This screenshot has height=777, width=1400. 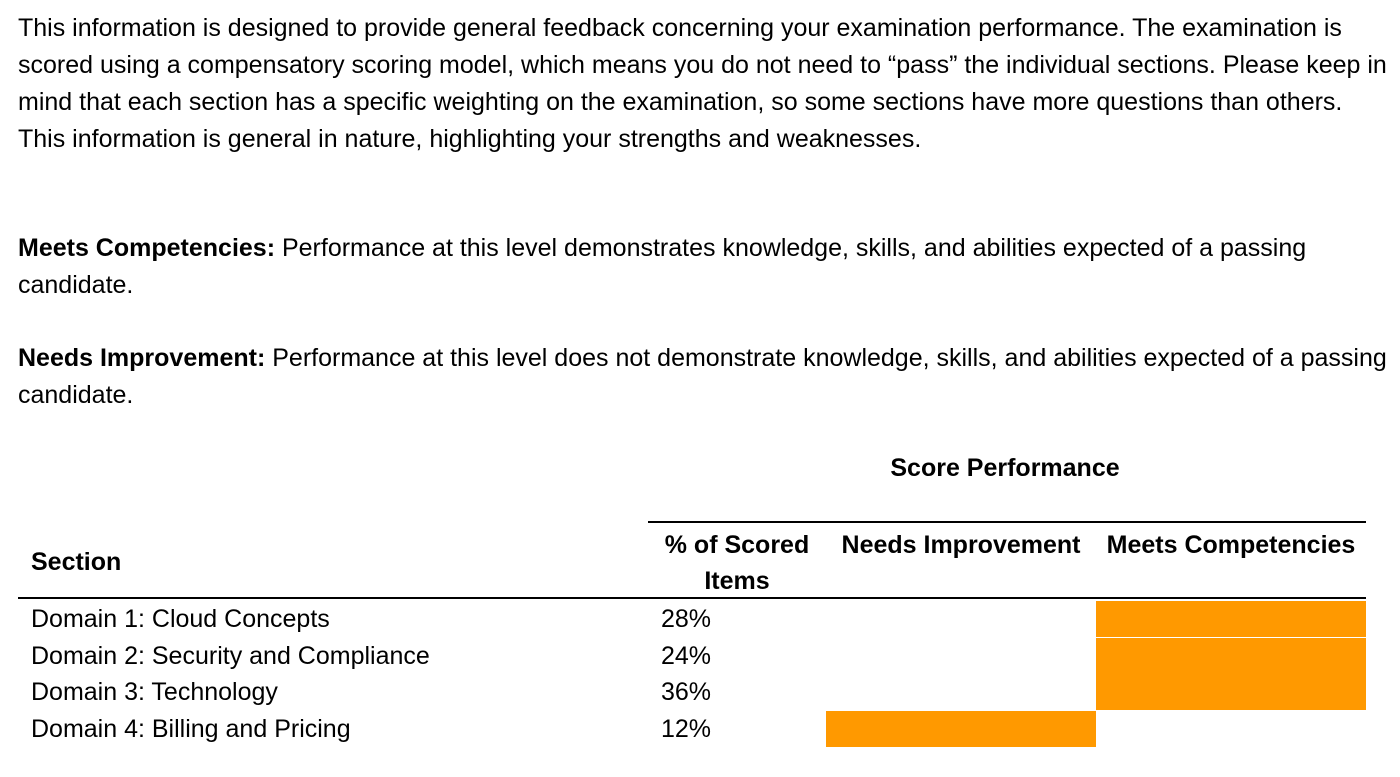 I want to click on scored-items-pct: 12%, so click(x=686, y=728).